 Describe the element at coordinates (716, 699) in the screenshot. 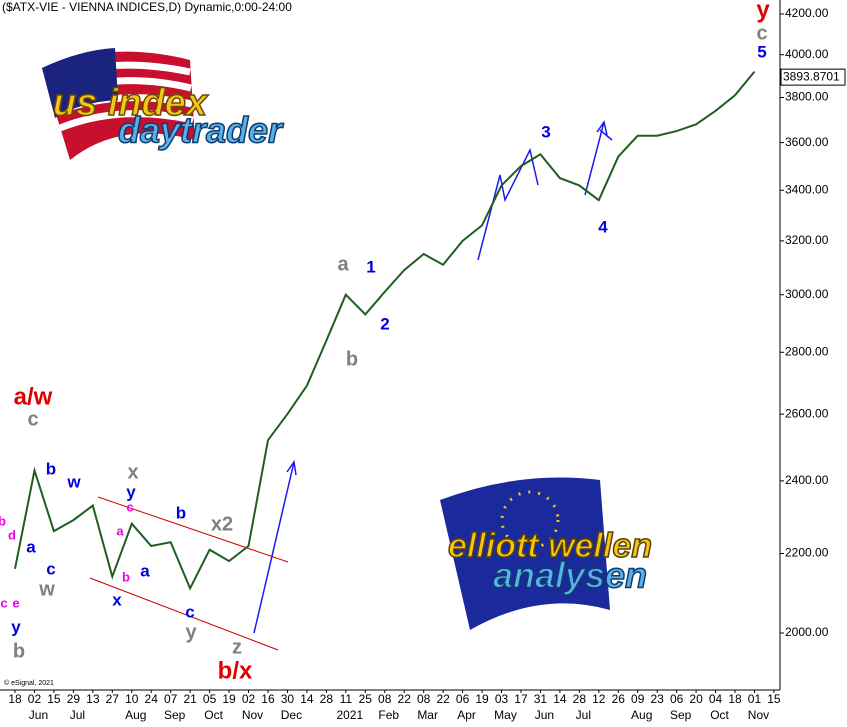

I see `x-tick-label: 04` at that location.